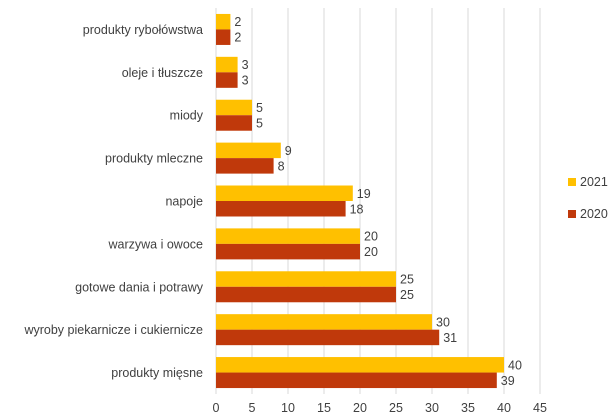  I want to click on x-tick-label: 25, so click(396, 407).